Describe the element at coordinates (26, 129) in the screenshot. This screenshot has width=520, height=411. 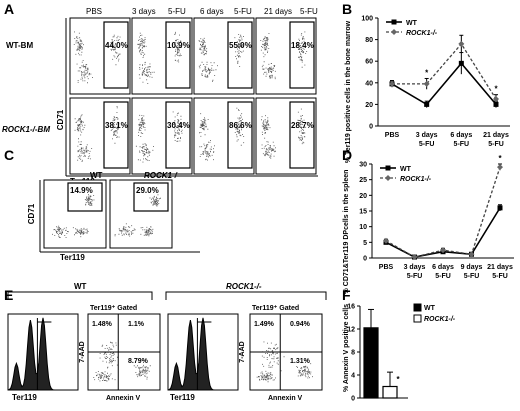
I see `row-label-rock1-bm: ROCK1-/-BM` at that location.